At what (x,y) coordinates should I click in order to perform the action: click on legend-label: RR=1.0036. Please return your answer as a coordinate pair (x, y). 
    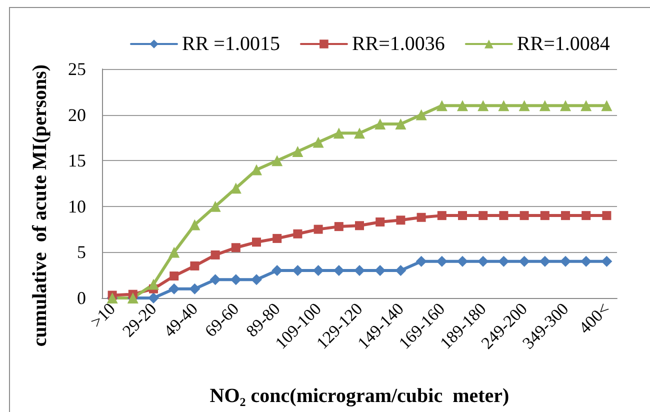
    Looking at the image, I should click on (398, 44).